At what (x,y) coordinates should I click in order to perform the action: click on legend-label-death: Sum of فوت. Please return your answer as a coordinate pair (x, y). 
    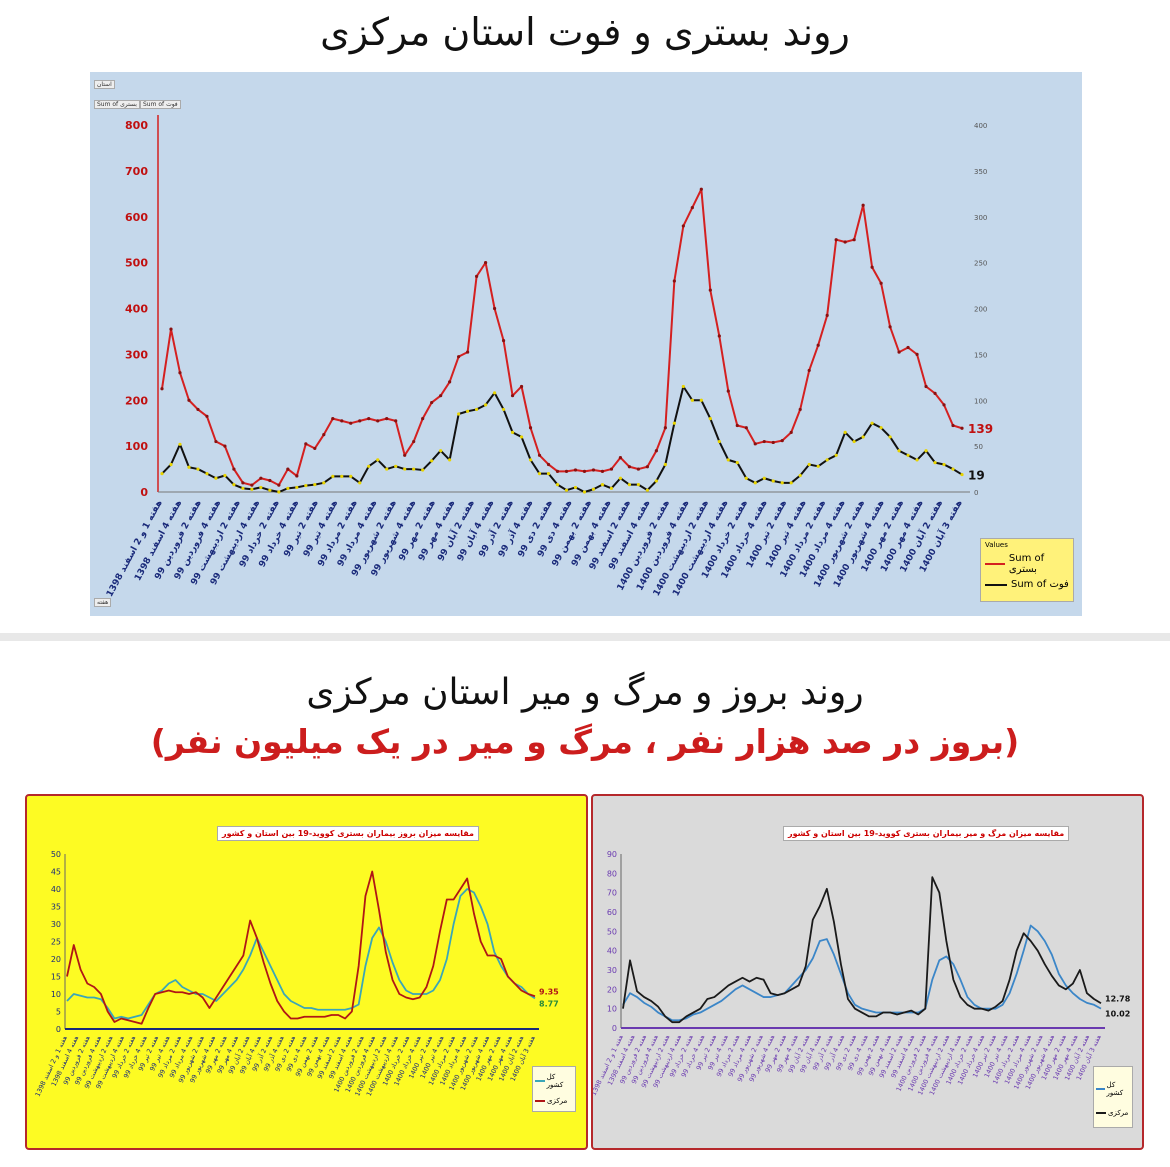
    Looking at the image, I should click on (1040, 584).